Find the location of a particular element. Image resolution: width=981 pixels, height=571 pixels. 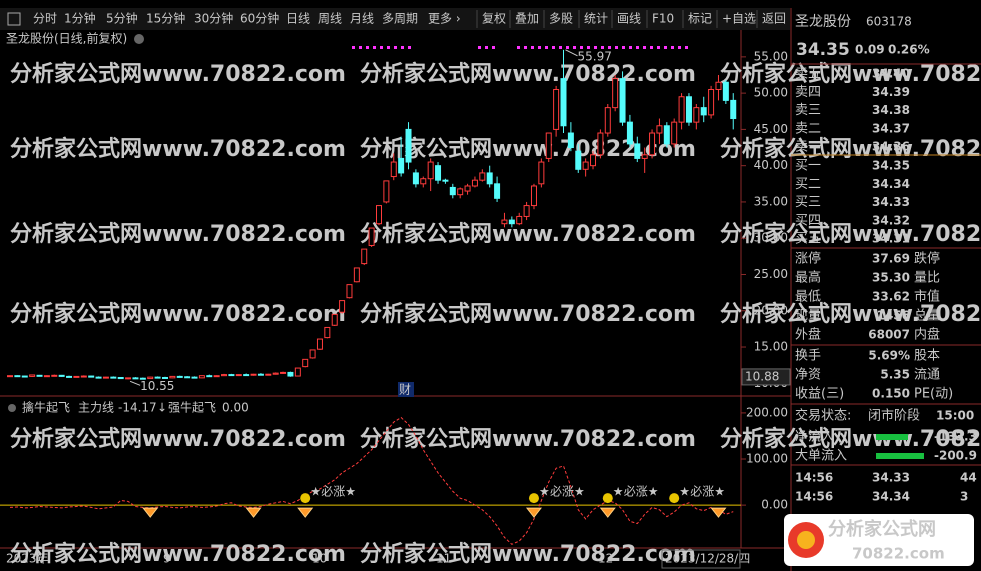

stat-label: 净资 is located at coordinates (808, 375).